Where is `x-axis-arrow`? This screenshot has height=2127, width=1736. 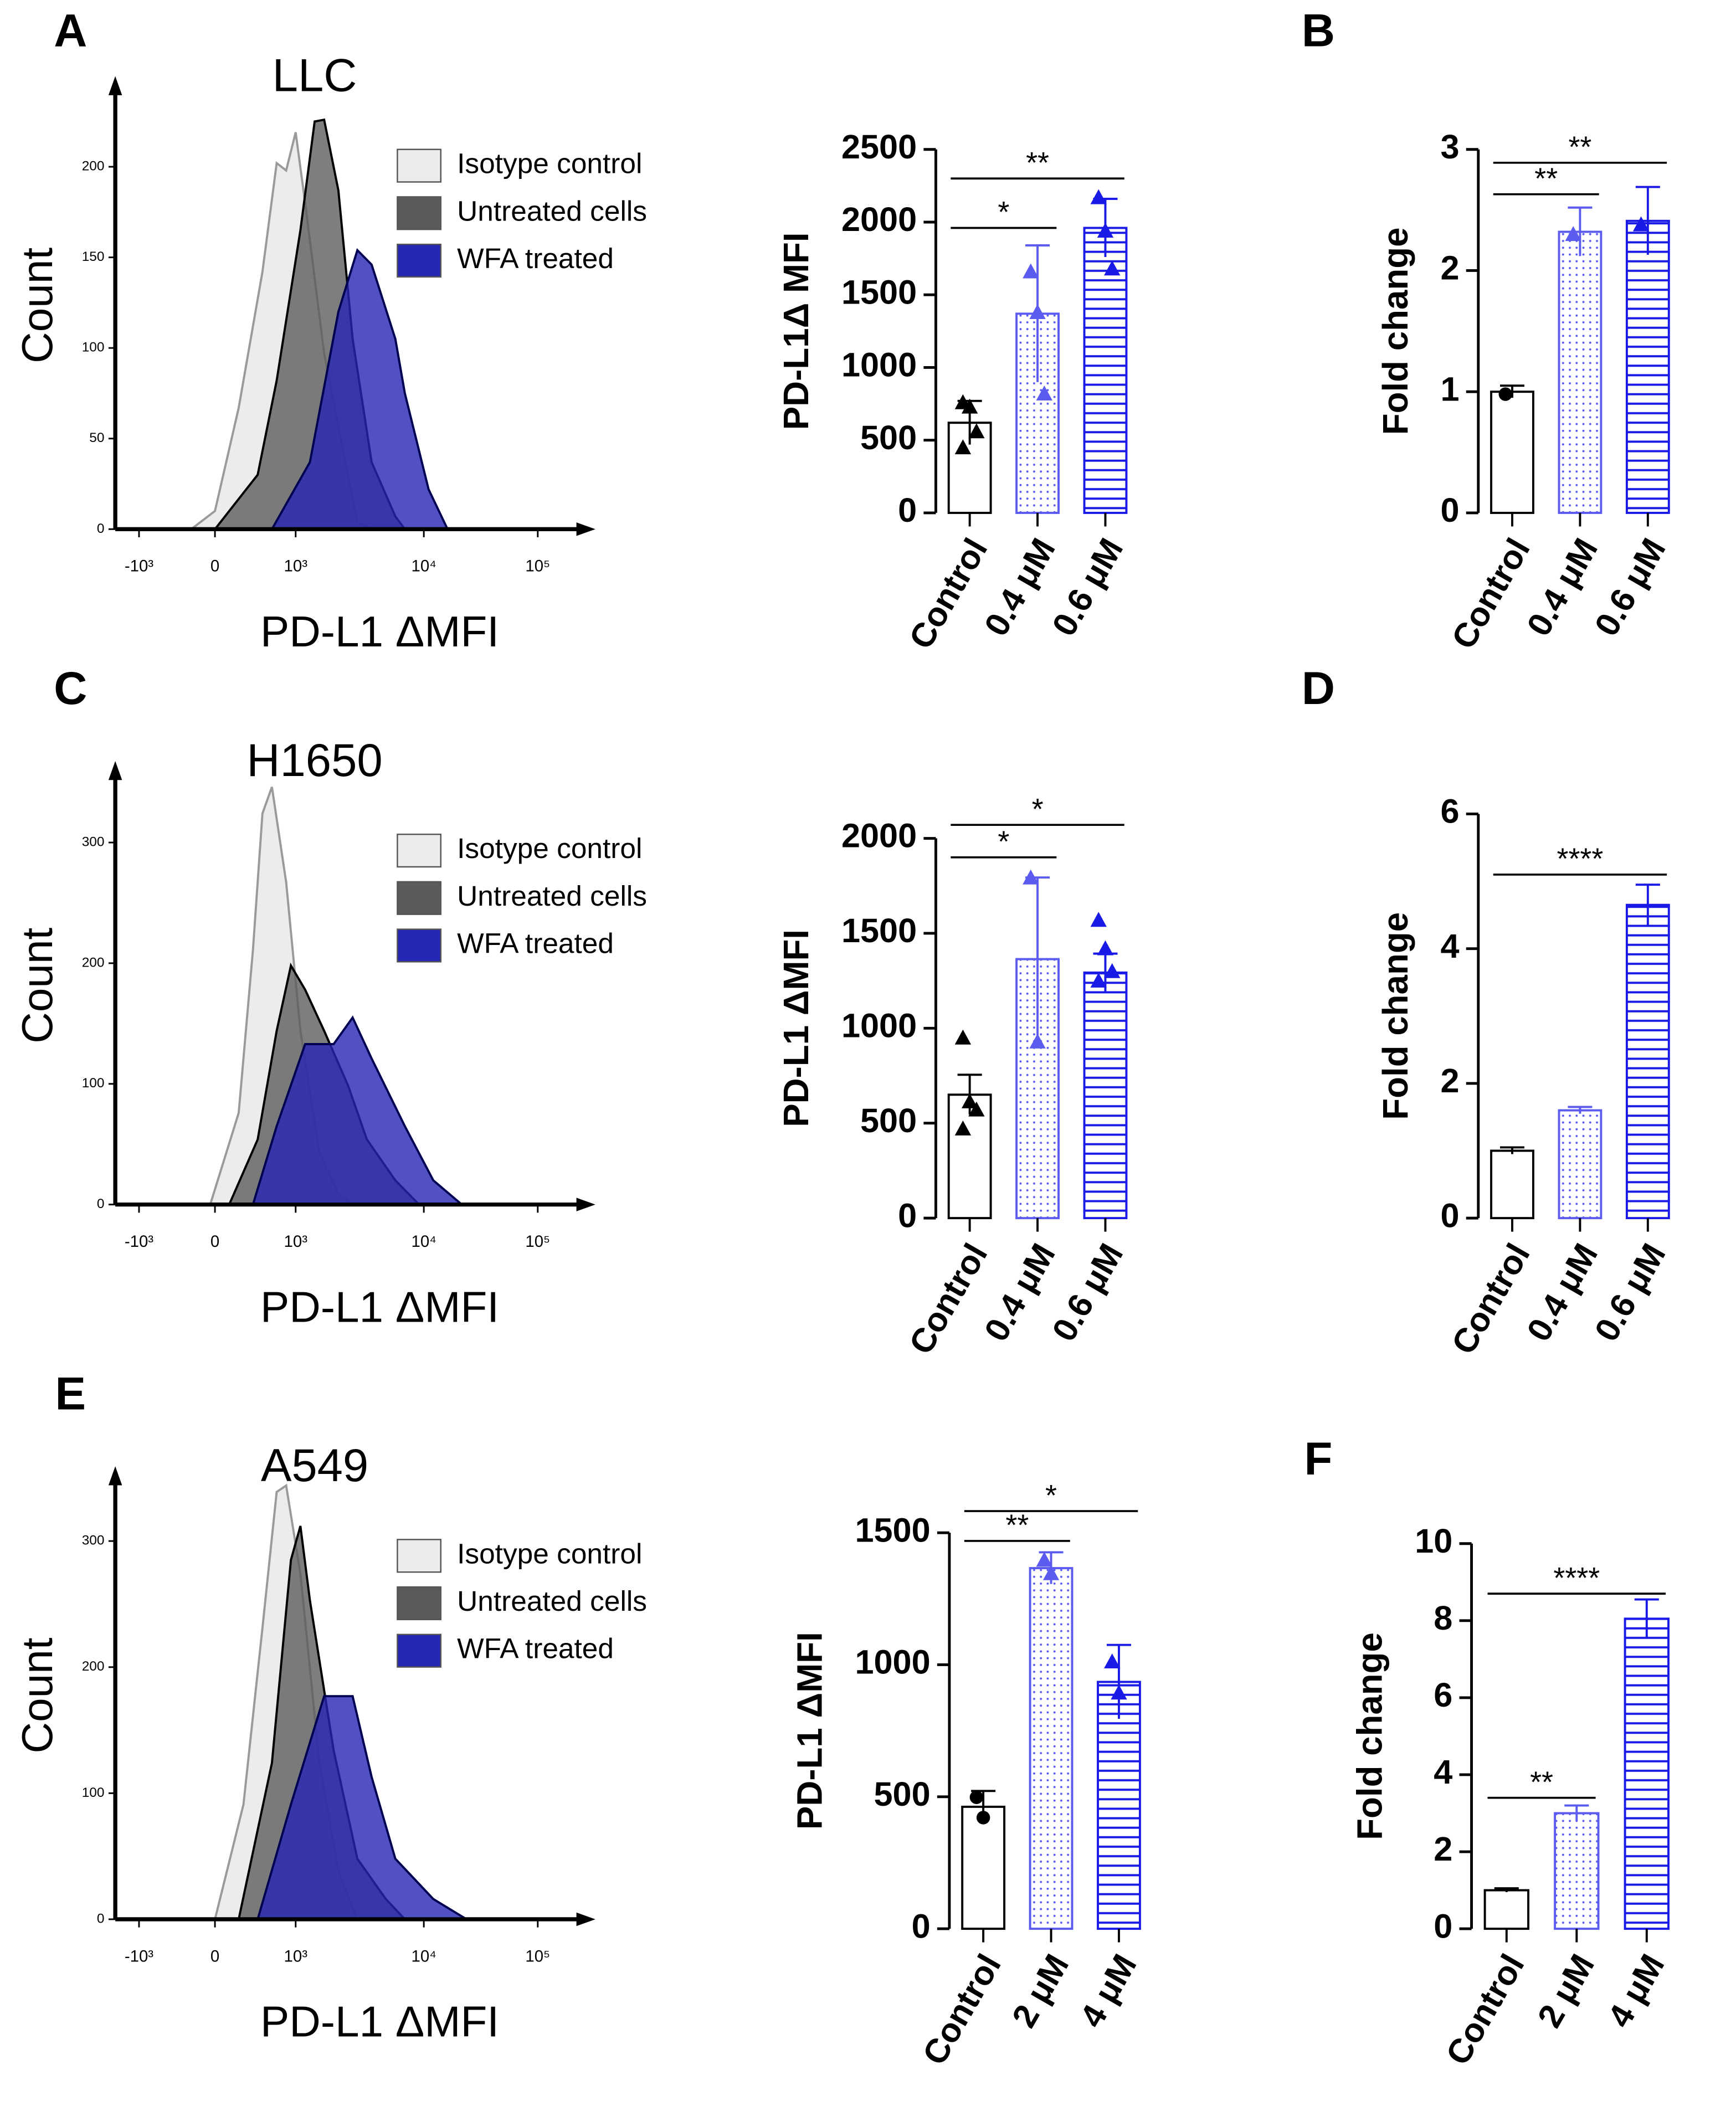
x-axis-arrow is located at coordinates (585, 1919).